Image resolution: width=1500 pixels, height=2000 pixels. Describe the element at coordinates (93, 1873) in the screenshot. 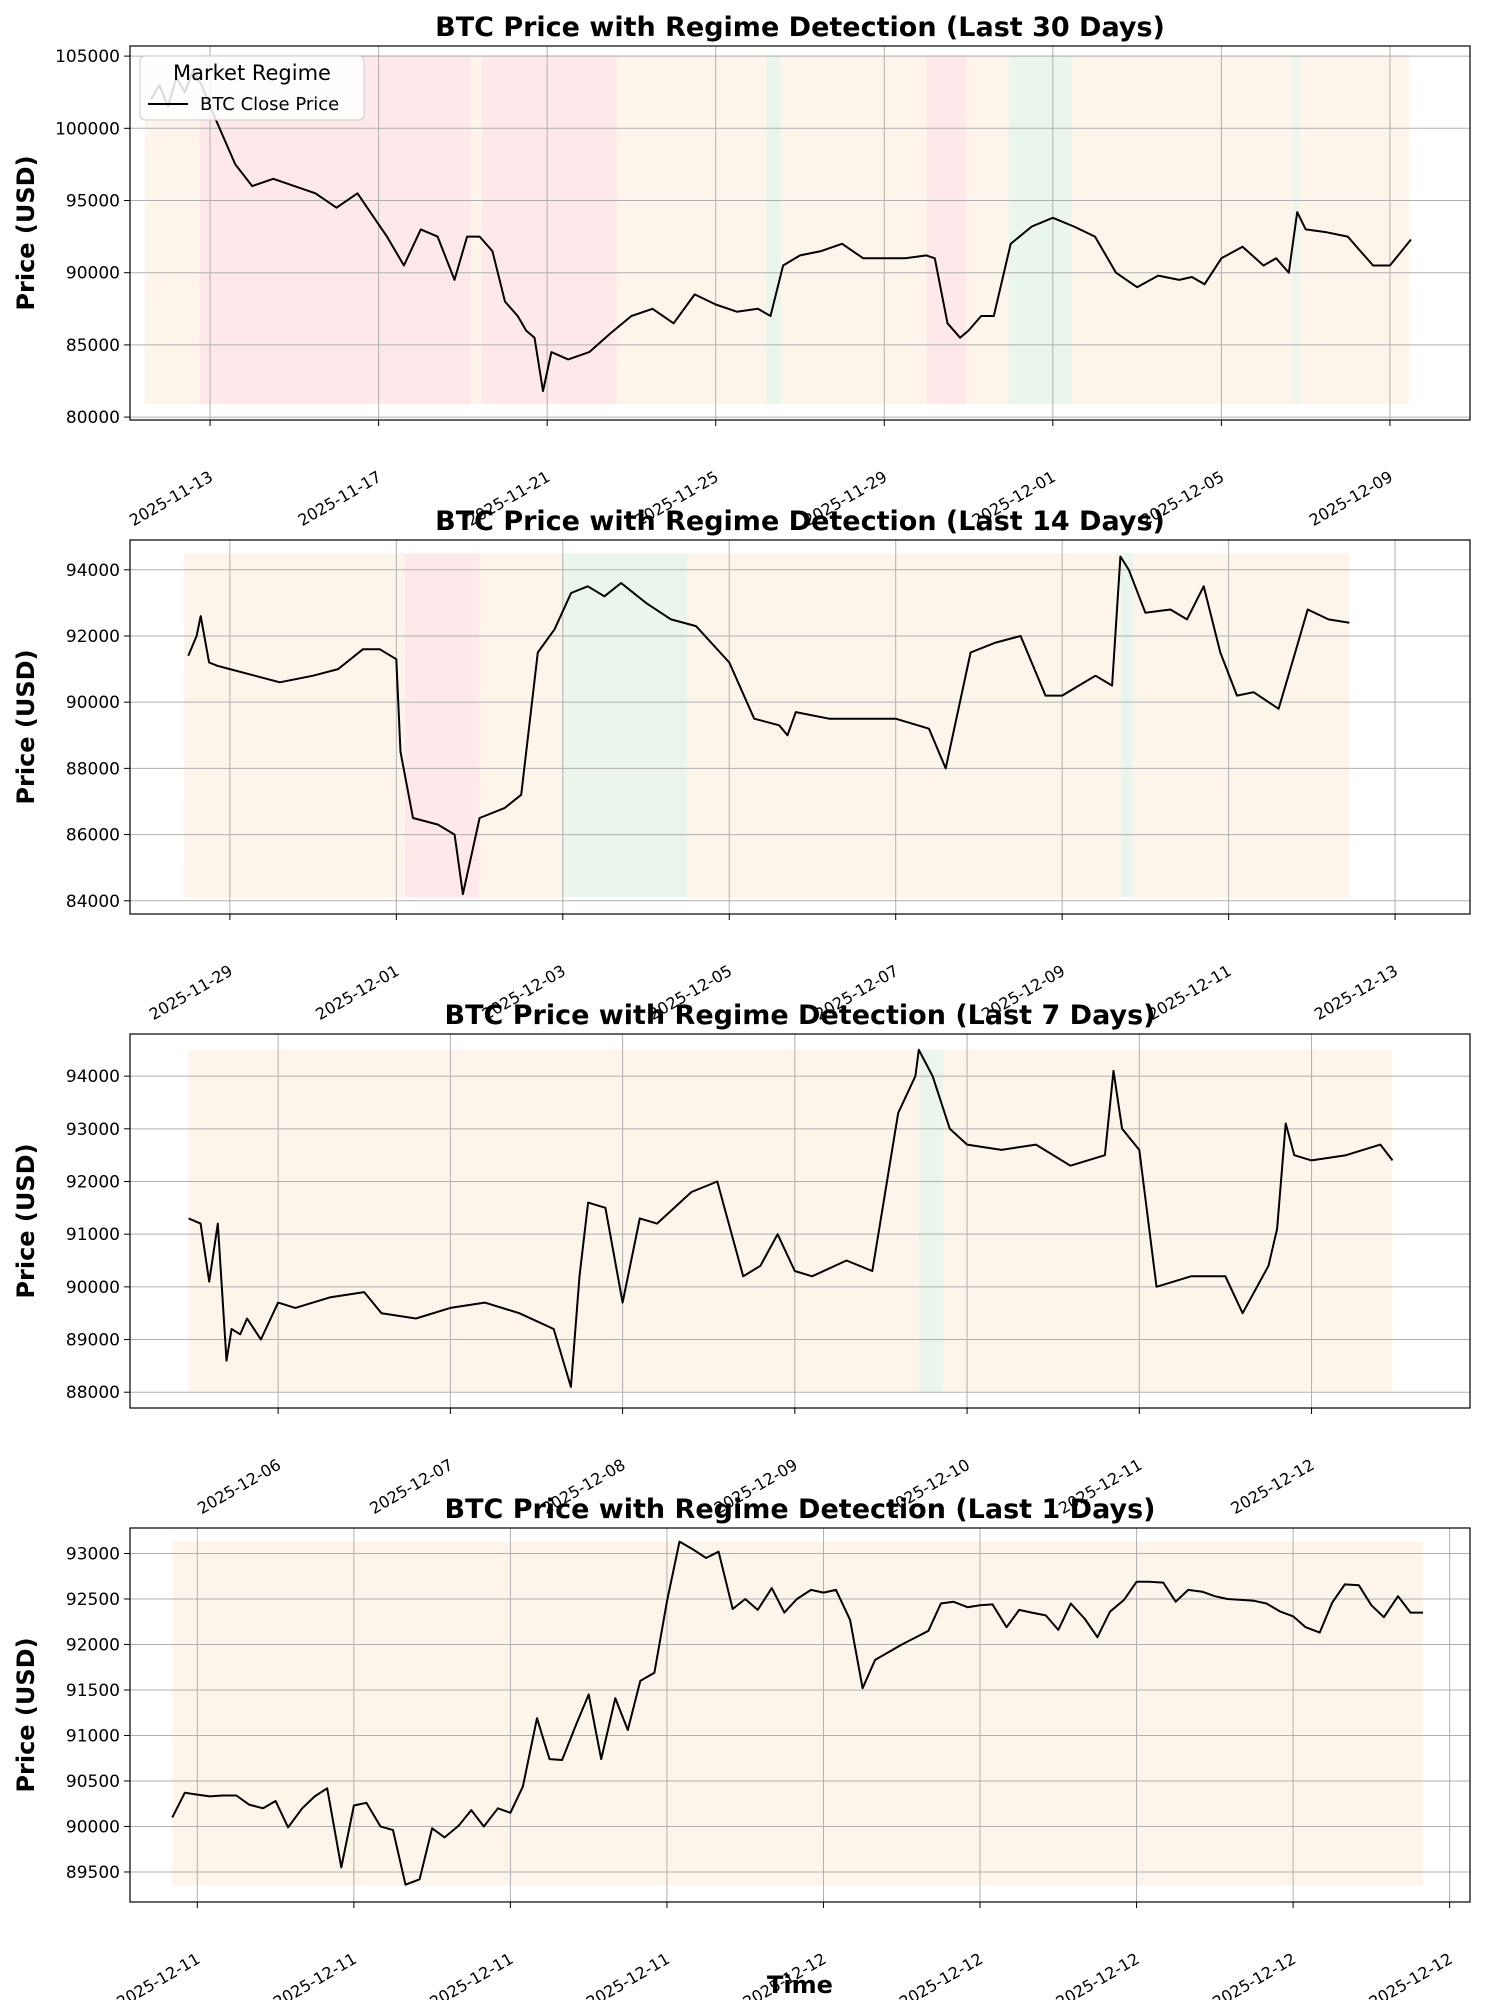

I see `y-tick-label: 89500` at that location.